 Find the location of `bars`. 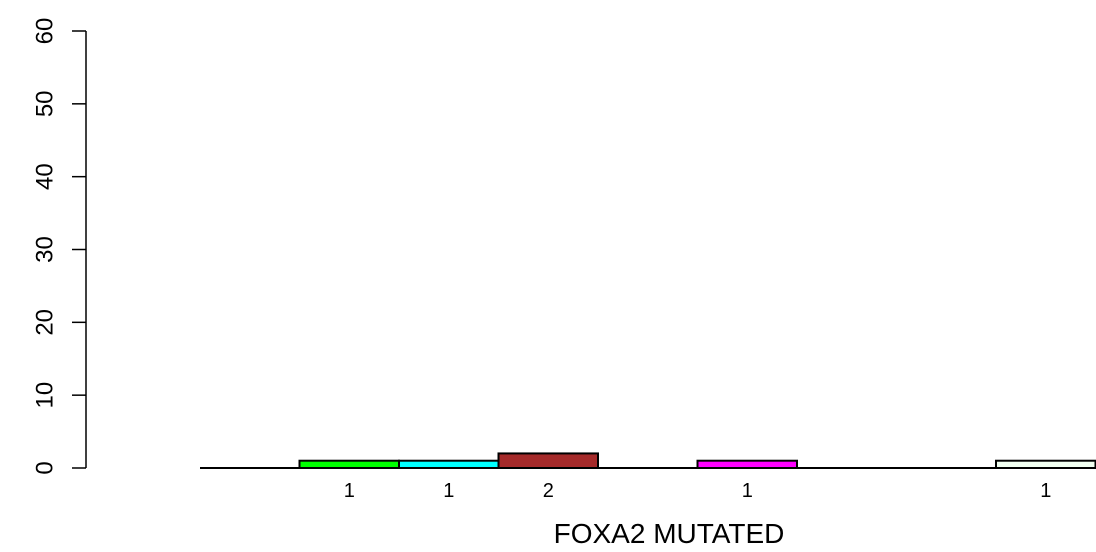

bars is located at coordinates (697, 461).